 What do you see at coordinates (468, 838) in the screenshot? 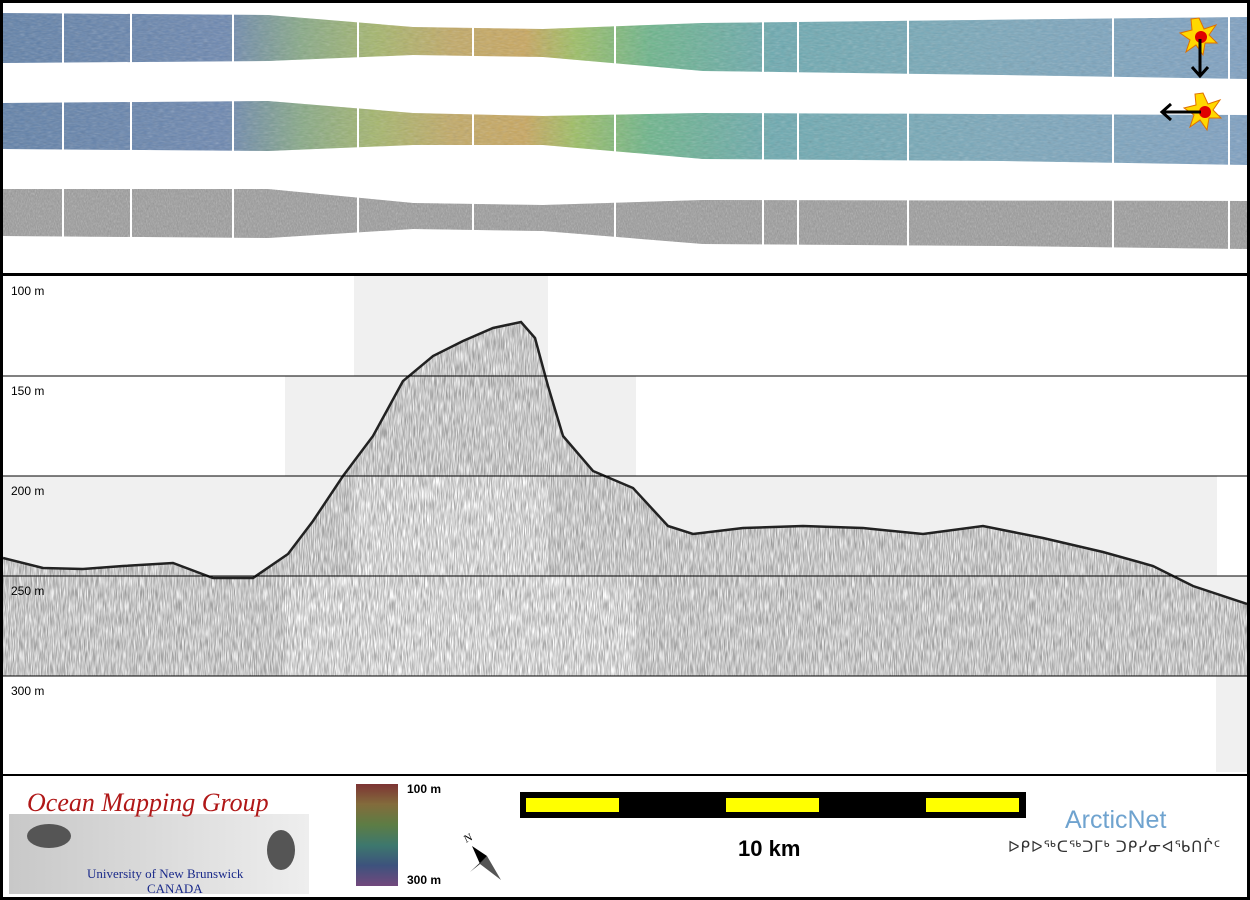
I see `svg-text: N` at bounding box center [468, 838].